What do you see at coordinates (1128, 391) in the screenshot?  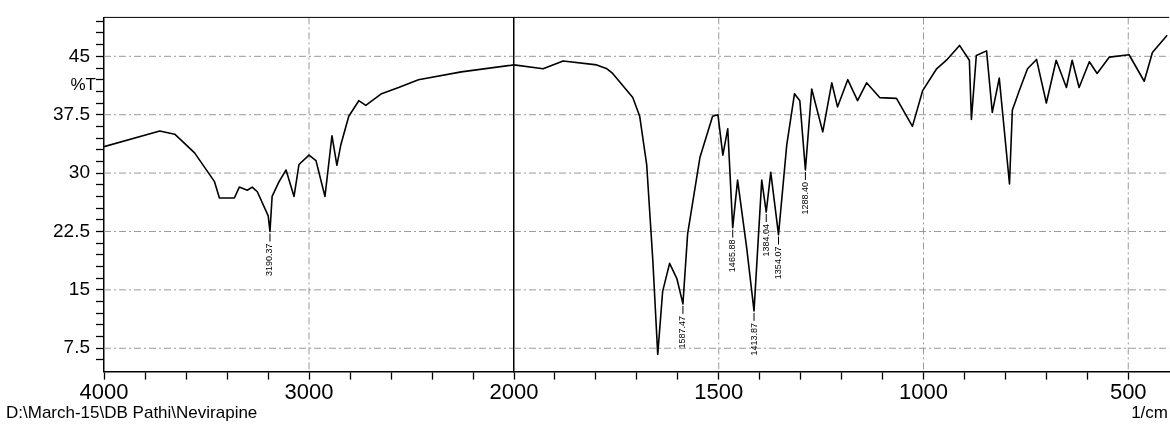 I see `x-tick-label: 500` at bounding box center [1128, 391].